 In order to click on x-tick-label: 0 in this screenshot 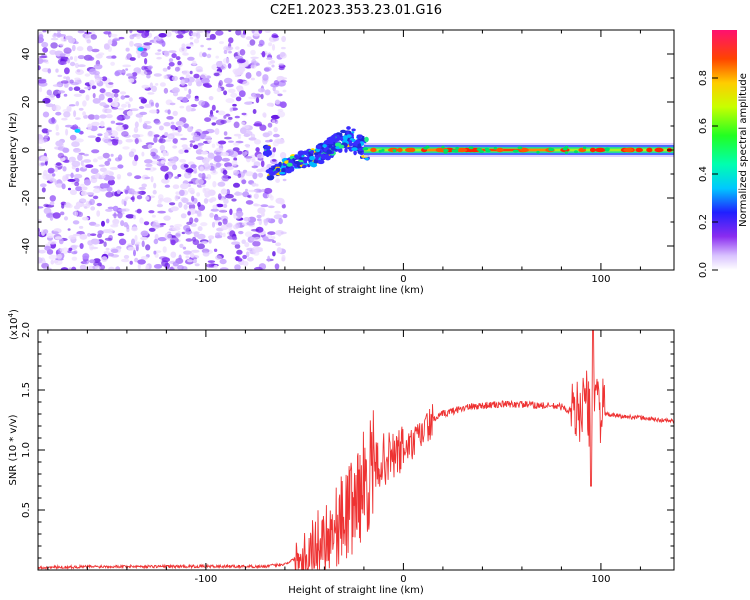, I will do `click(403, 579)`.